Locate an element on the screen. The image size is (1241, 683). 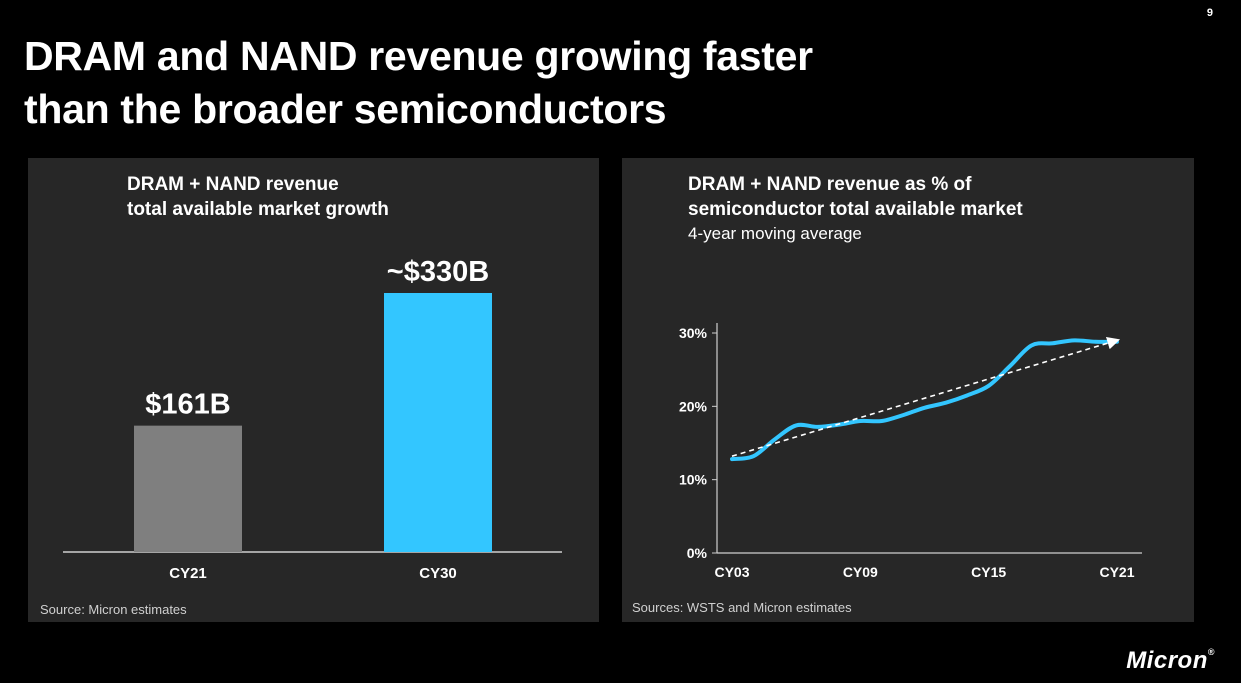
micron-logo-text: Micron is located at coordinates (1167, 660).